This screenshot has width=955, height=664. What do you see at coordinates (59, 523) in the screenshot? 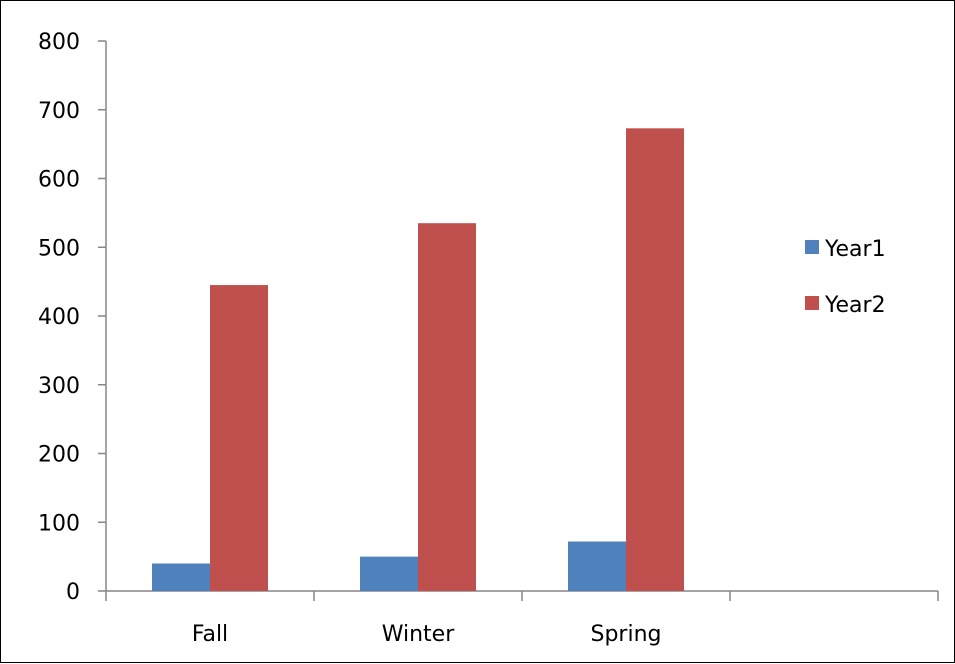
I see `y-tick-label: 100` at bounding box center [59, 523].